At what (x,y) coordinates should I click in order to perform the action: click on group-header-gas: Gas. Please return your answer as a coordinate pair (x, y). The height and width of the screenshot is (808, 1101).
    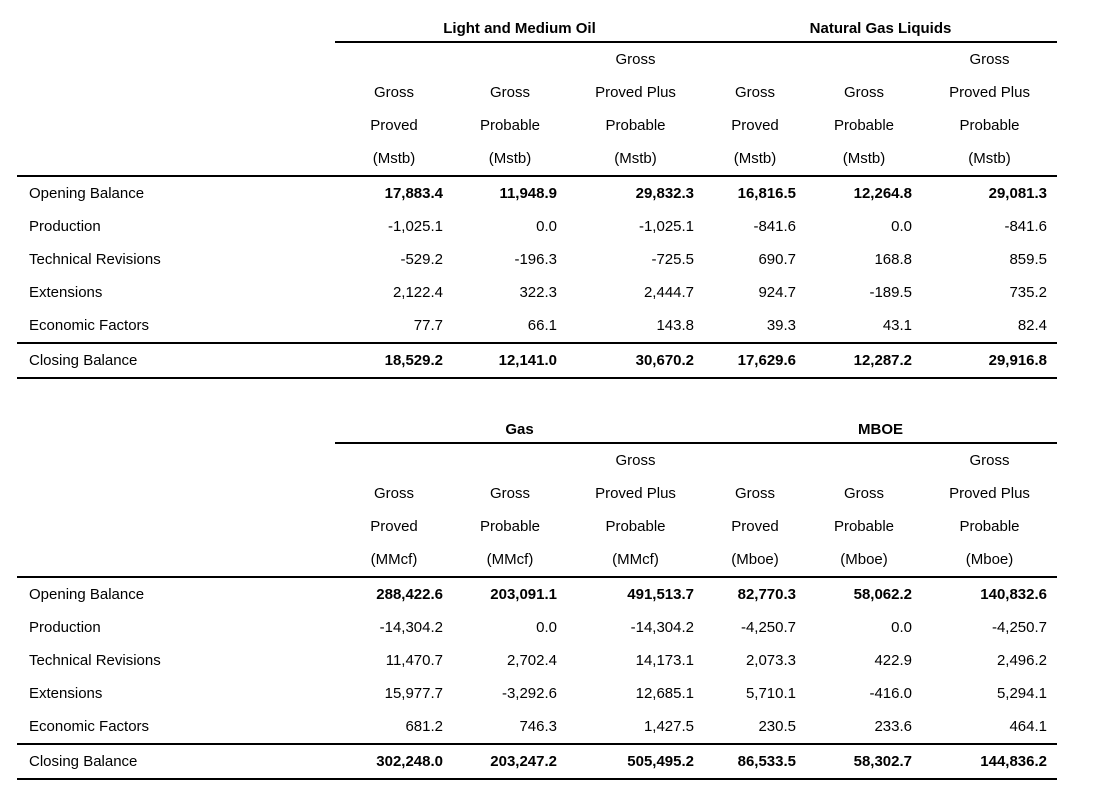
    Looking at the image, I should click on (519, 427).